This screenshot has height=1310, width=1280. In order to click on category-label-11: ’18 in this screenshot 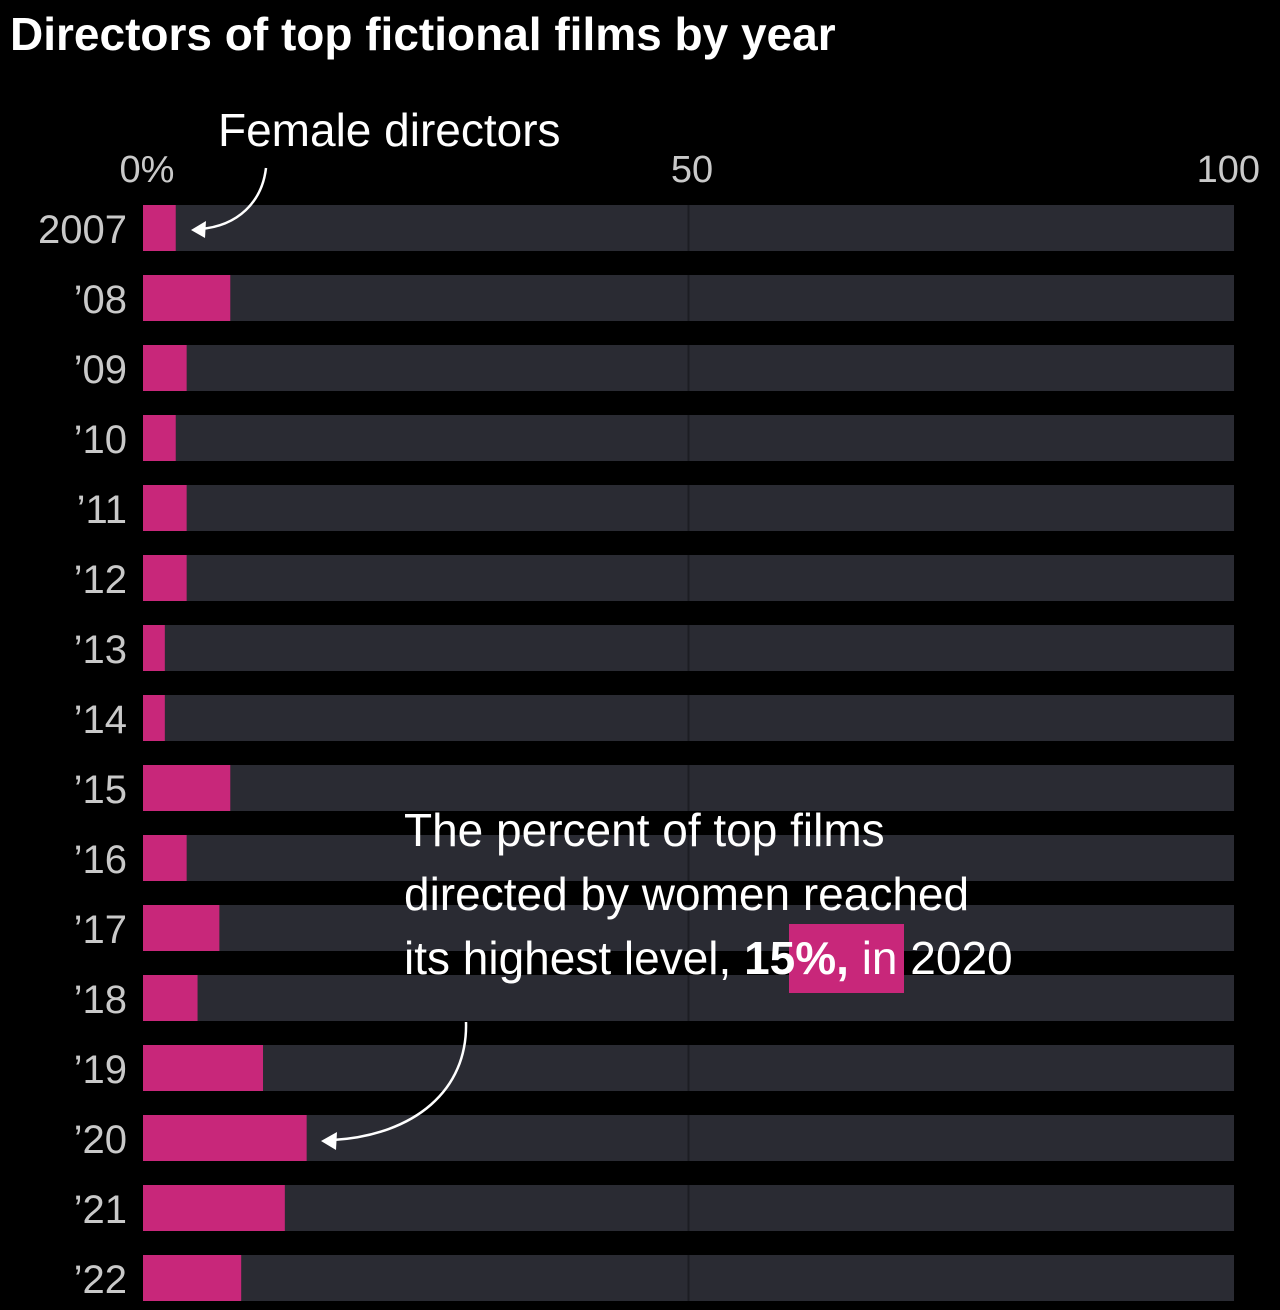, I will do `click(100, 1000)`.